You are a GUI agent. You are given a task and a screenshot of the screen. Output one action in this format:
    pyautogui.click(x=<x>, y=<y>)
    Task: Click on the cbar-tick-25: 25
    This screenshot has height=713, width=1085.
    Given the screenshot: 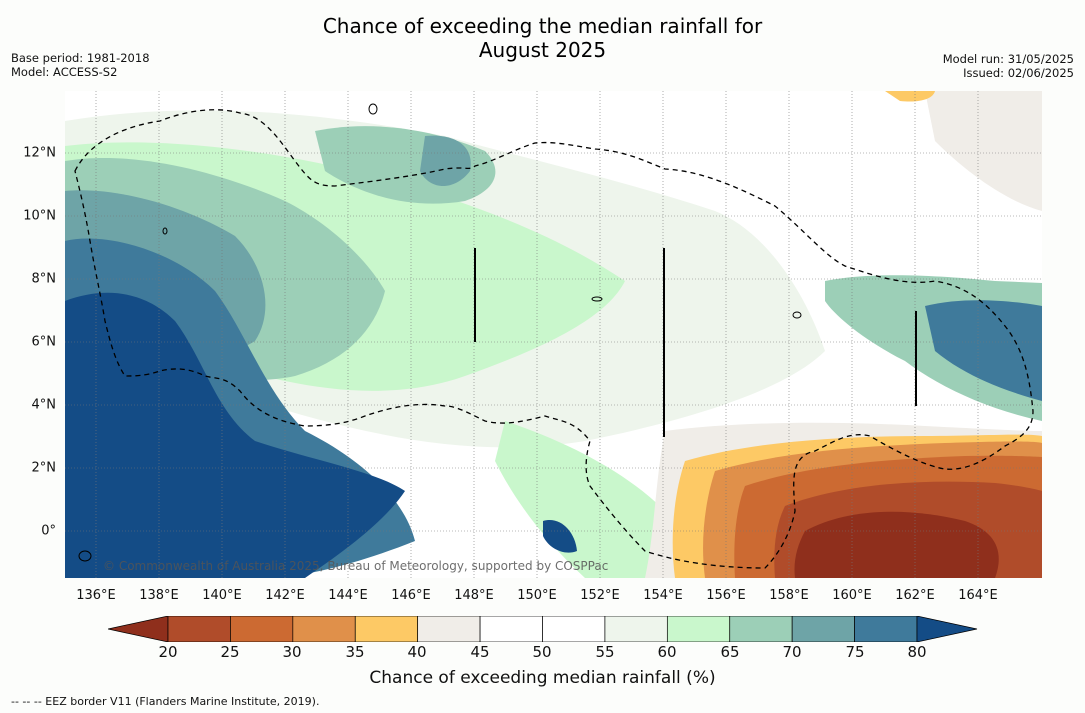 What is the action you would take?
    pyautogui.click(x=230, y=652)
    